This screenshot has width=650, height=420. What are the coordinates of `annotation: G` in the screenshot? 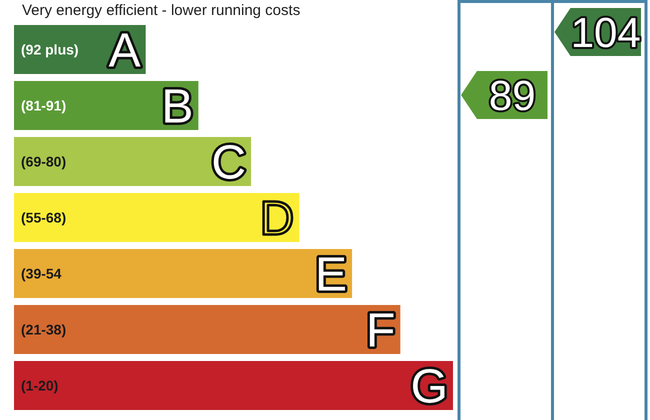 It's located at (429, 387).